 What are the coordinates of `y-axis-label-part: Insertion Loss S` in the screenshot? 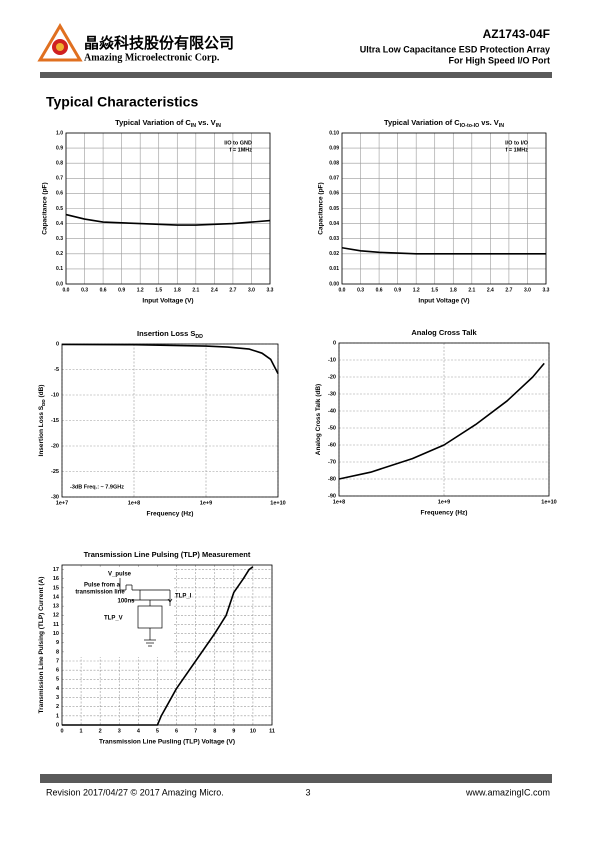 It's located at (41, 430).